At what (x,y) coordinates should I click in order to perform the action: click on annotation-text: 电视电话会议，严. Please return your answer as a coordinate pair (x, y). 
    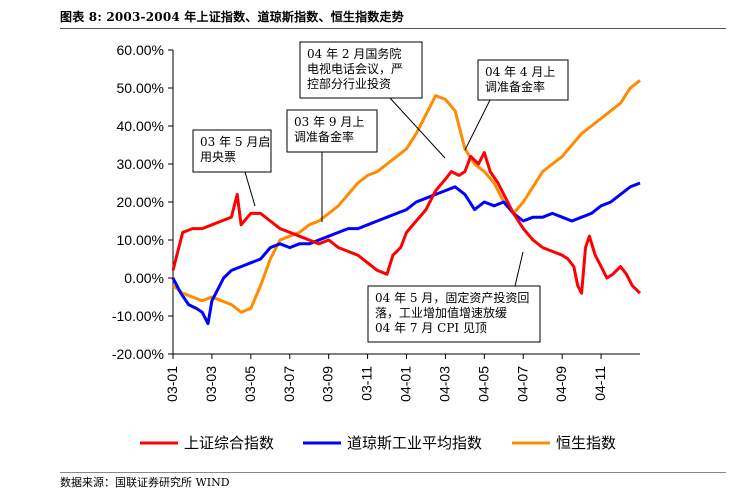
    Looking at the image, I should click on (355, 68).